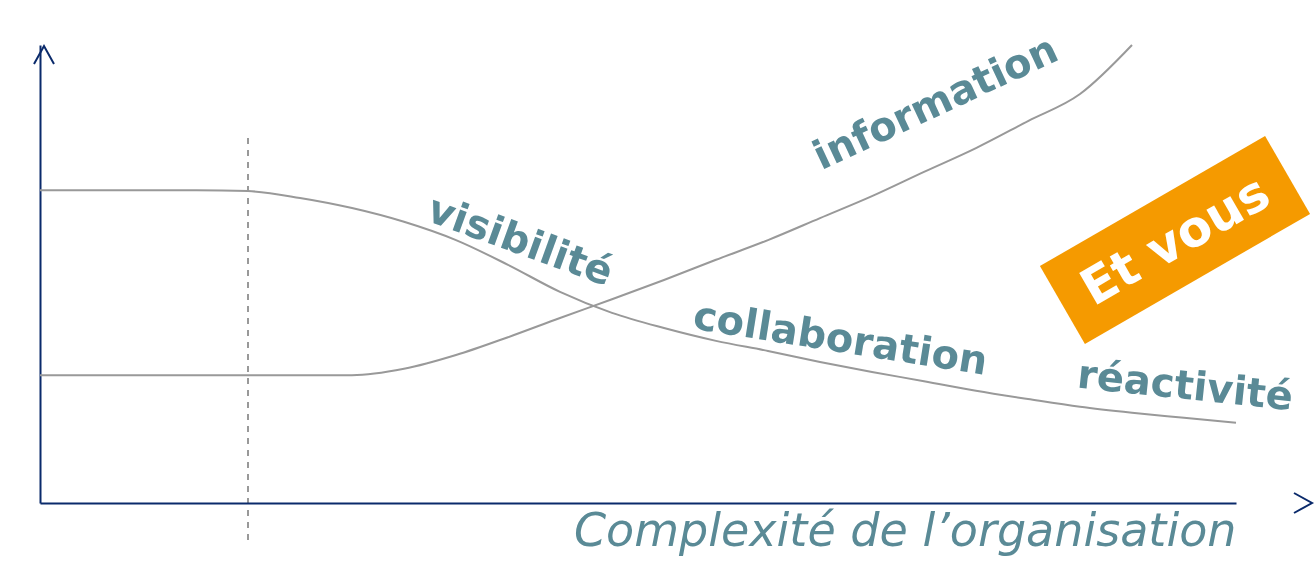 The width and height of the screenshot is (1316, 569). I want to click on x-axis-title: Complexité de l’organisation, so click(905, 529).